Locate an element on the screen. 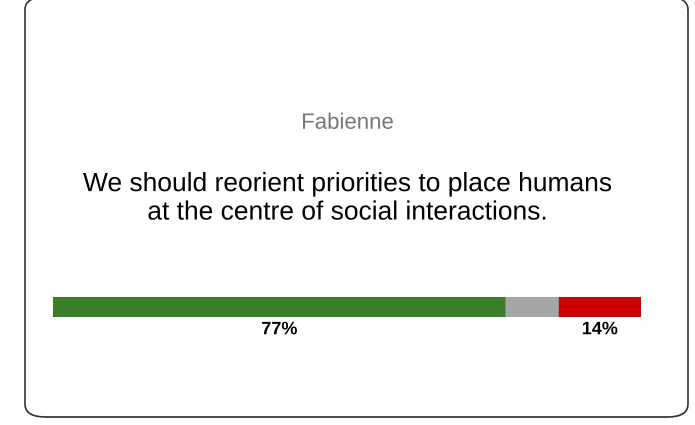 This screenshot has height=425, width=695. data-label: 14% is located at coordinates (600, 328).